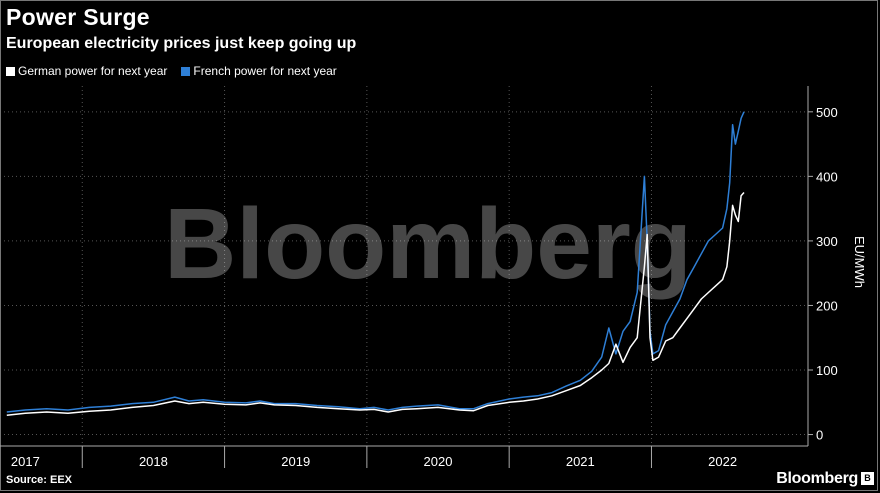  I want to click on bloomberg-terminal-icon: B, so click(867, 478).